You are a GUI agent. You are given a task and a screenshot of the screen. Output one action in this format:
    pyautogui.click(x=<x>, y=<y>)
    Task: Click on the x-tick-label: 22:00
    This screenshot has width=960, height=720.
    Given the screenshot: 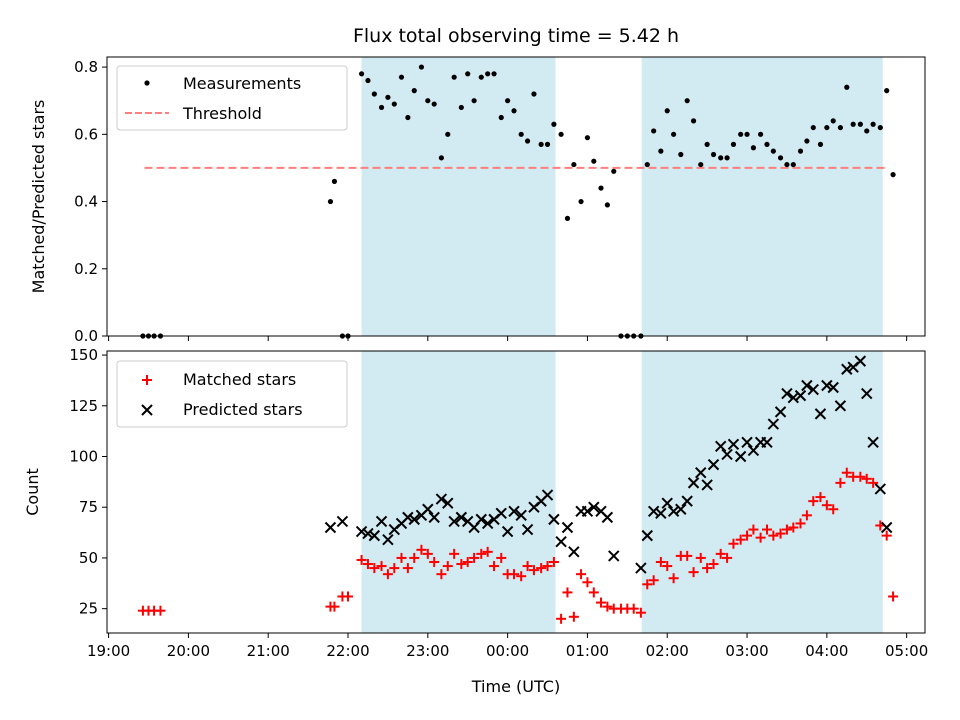 What is the action you would take?
    pyautogui.click(x=347, y=651)
    